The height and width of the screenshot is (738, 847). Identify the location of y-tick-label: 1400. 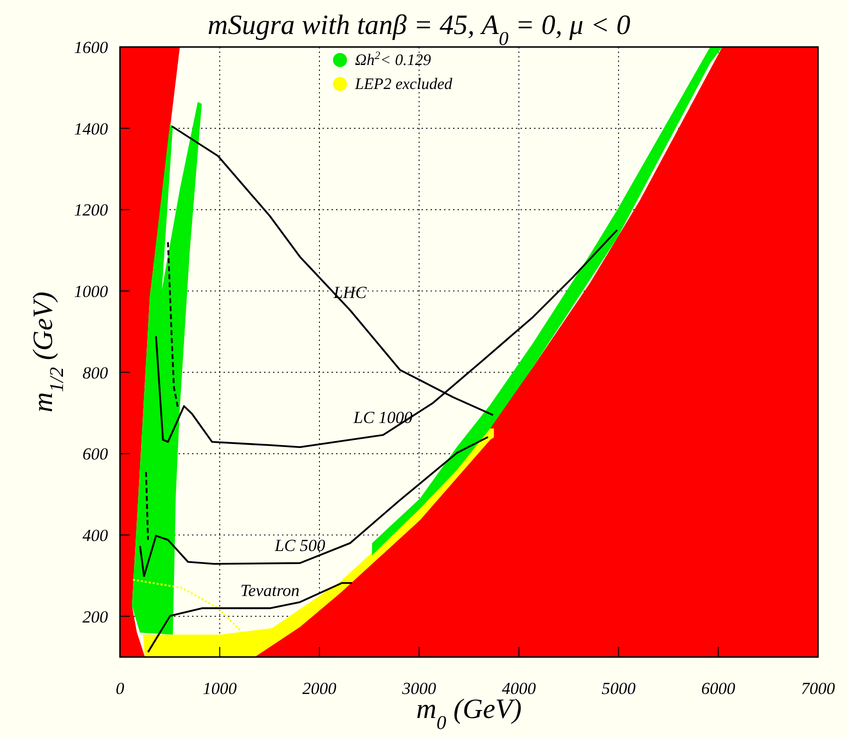
(91, 128).